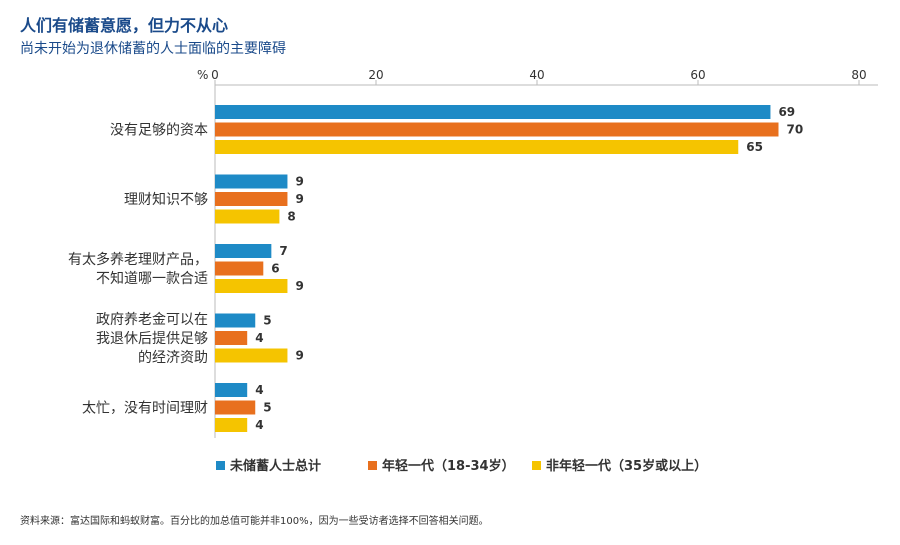 The height and width of the screenshot is (545, 900). What do you see at coordinates (291, 217) in the screenshot?
I see `data-label: 8` at bounding box center [291, 217].